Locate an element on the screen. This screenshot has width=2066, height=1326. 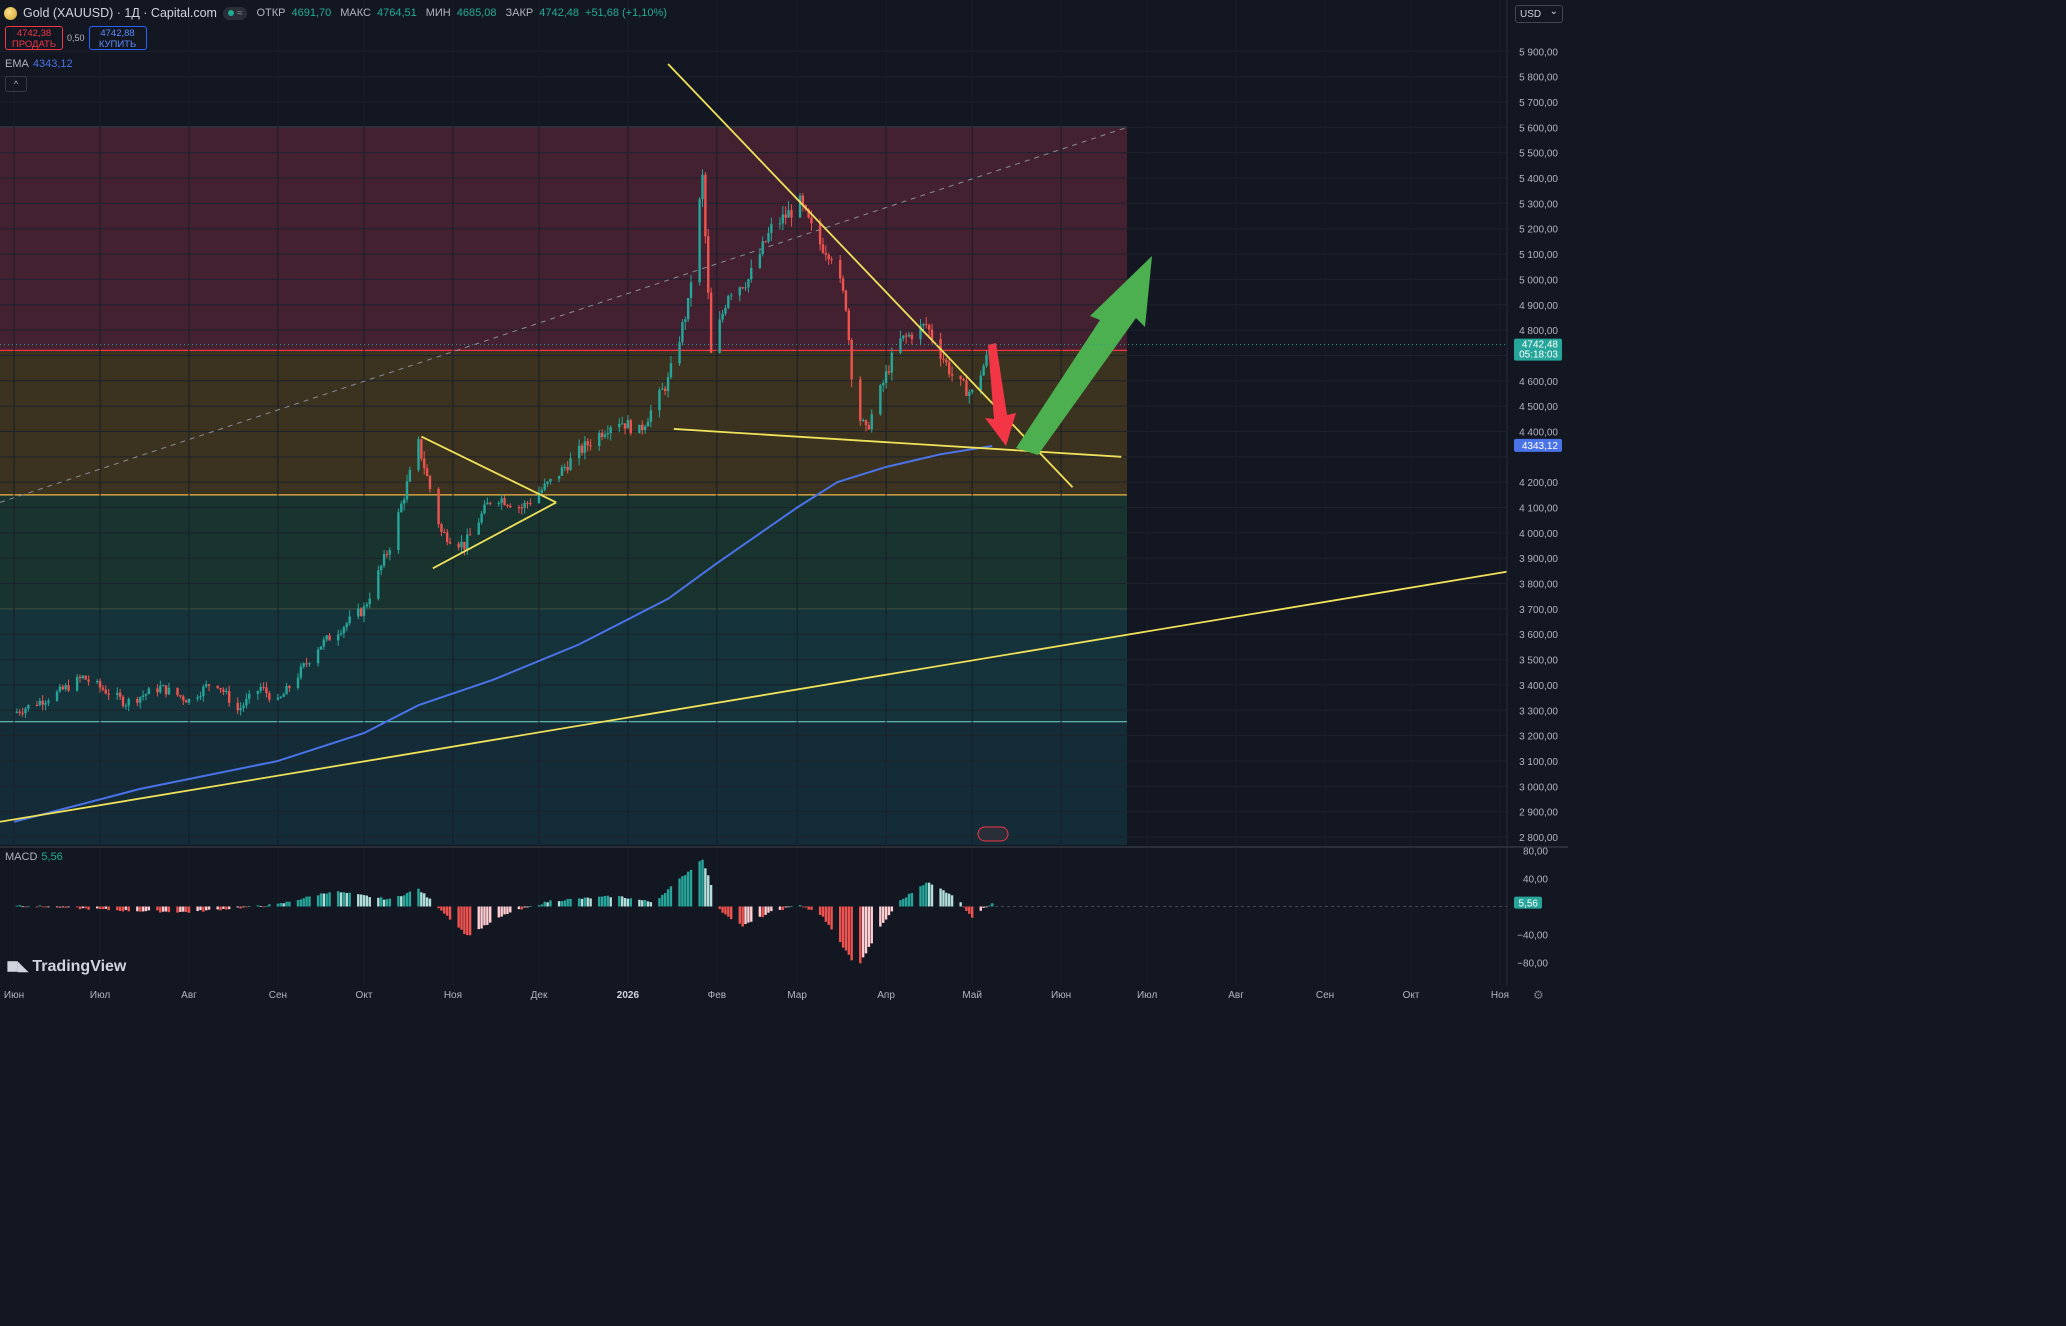
y-tick-label: 3 800,00 is located at coordinates (1538, 585).